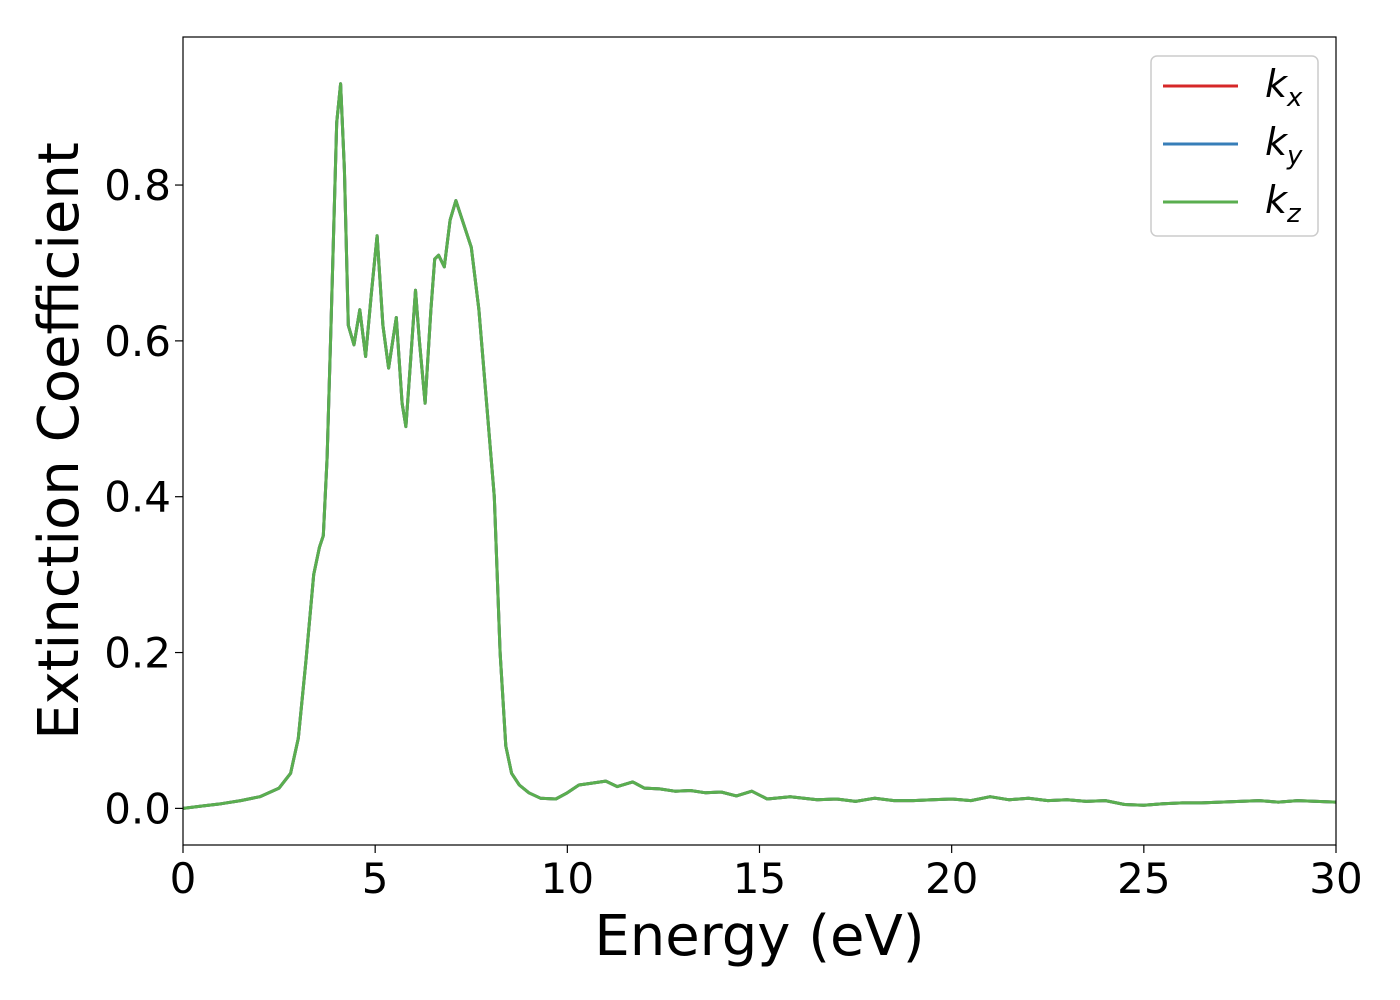  What do you see at coordinates (137, 185) in the screenshot?
I see `y-tick-label: 0.8` at bounding box center [137, 185].